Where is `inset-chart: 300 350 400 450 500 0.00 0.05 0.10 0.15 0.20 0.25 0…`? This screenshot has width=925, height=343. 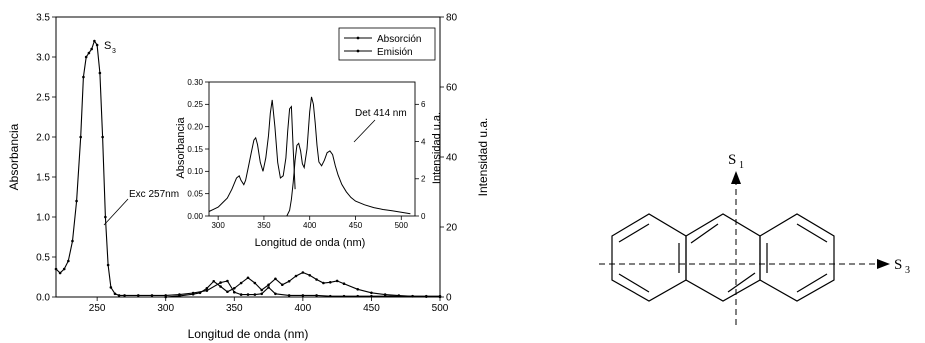
inset-chart: 300 350 400 450 500 0.00 0.05 0.10 0.15 0.20 0.25 0… is located at coordinates (309, 163).